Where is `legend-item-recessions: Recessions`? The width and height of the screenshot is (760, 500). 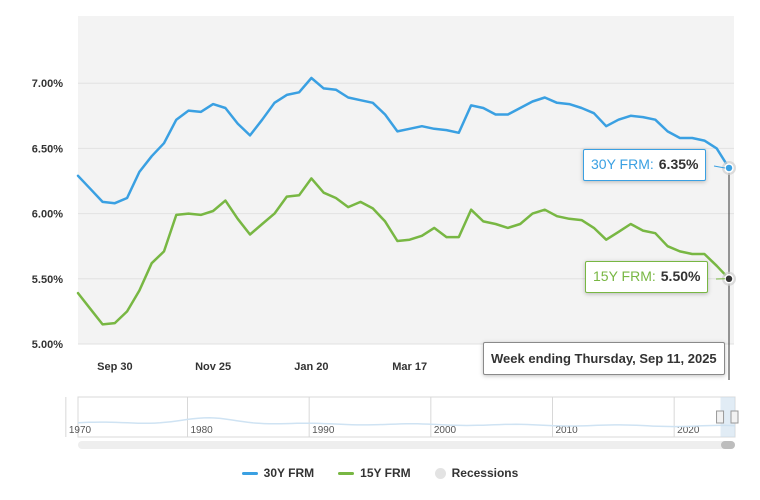 legend-item-recessions: Recessions is located at coordinates (477, 473).